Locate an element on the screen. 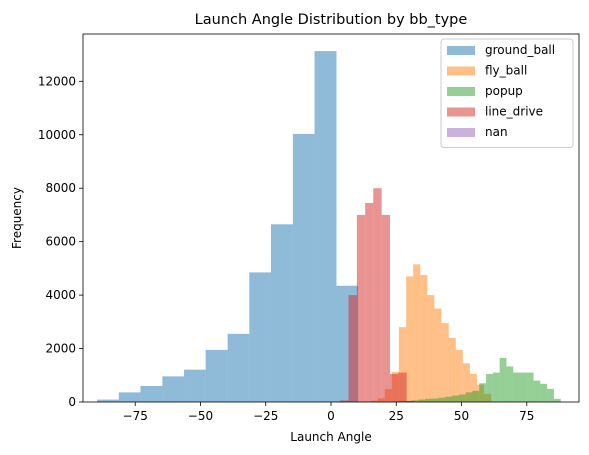 This screenshot has height=455, width=589. y-tick-label-2: 4000 is located at coordinates (60, 295).